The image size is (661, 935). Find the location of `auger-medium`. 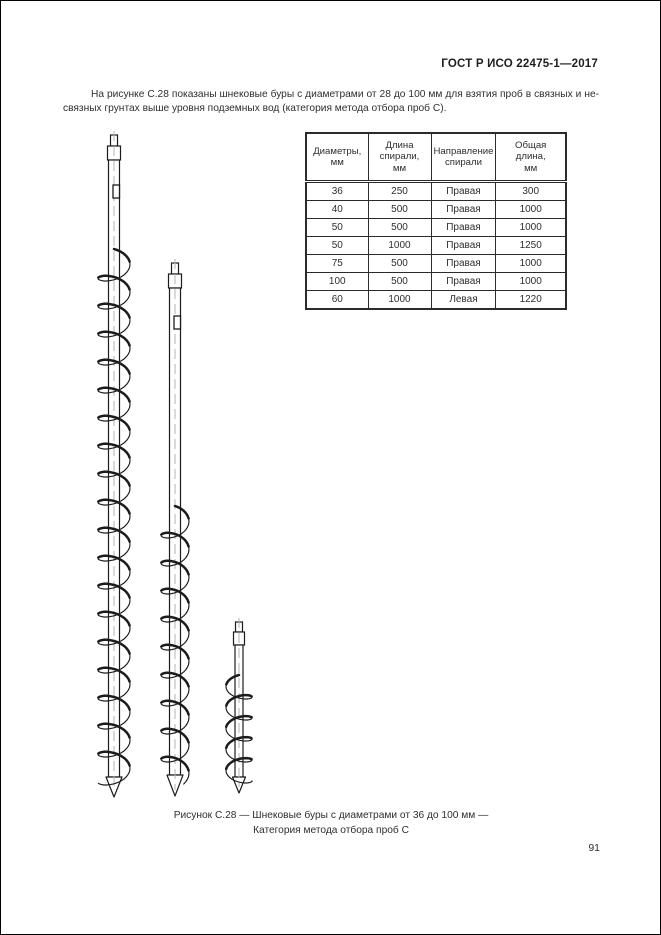

auger-medium is located at coordinates (175, 528).